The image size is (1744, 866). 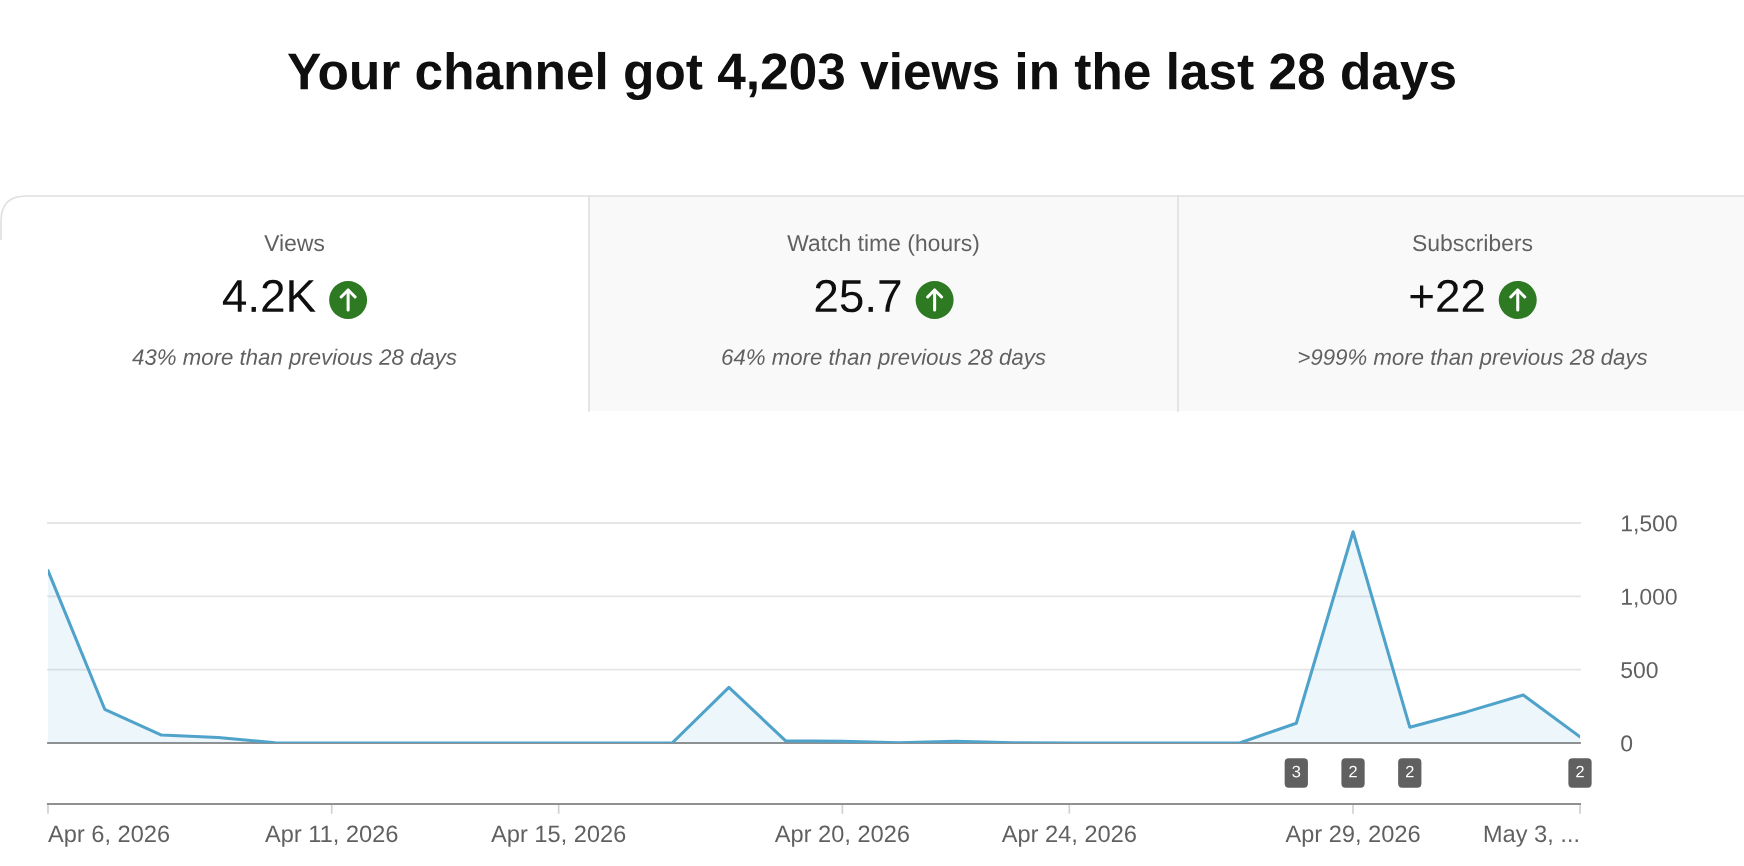 I want to click on x-tick-label: Apr 29, 2026, so click(x=1352, y=836).